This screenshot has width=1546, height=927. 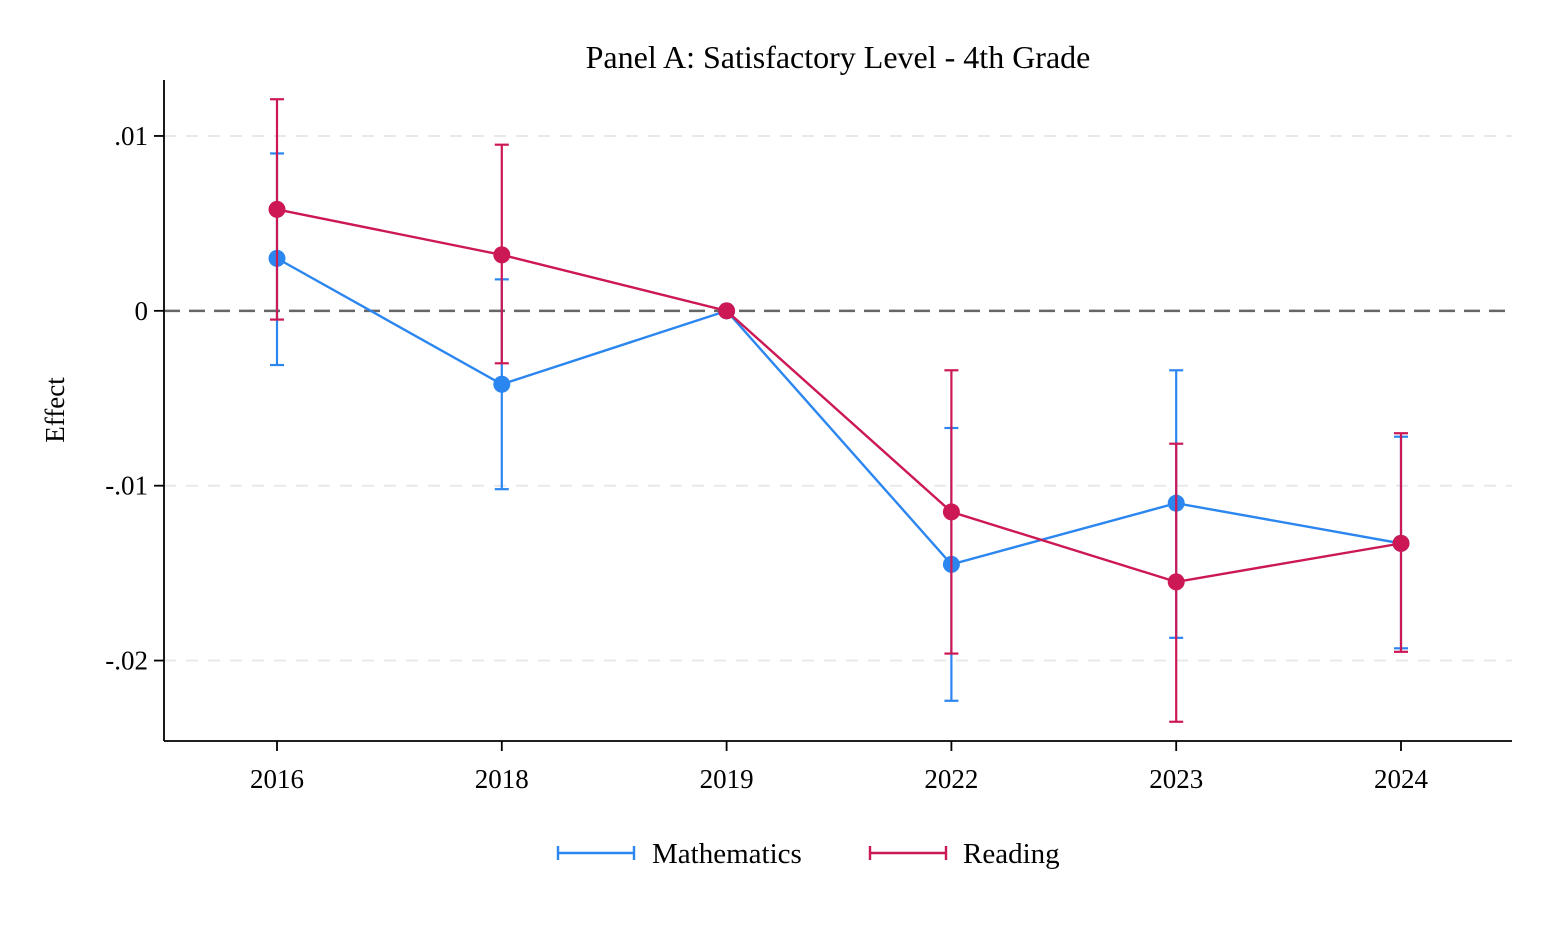 What do you see at coordinates (838, 57) in the screenshot?
I see `chart-title: Panel A: Satisfactory Level - 4th Grade` at bounding box center [838, 57].